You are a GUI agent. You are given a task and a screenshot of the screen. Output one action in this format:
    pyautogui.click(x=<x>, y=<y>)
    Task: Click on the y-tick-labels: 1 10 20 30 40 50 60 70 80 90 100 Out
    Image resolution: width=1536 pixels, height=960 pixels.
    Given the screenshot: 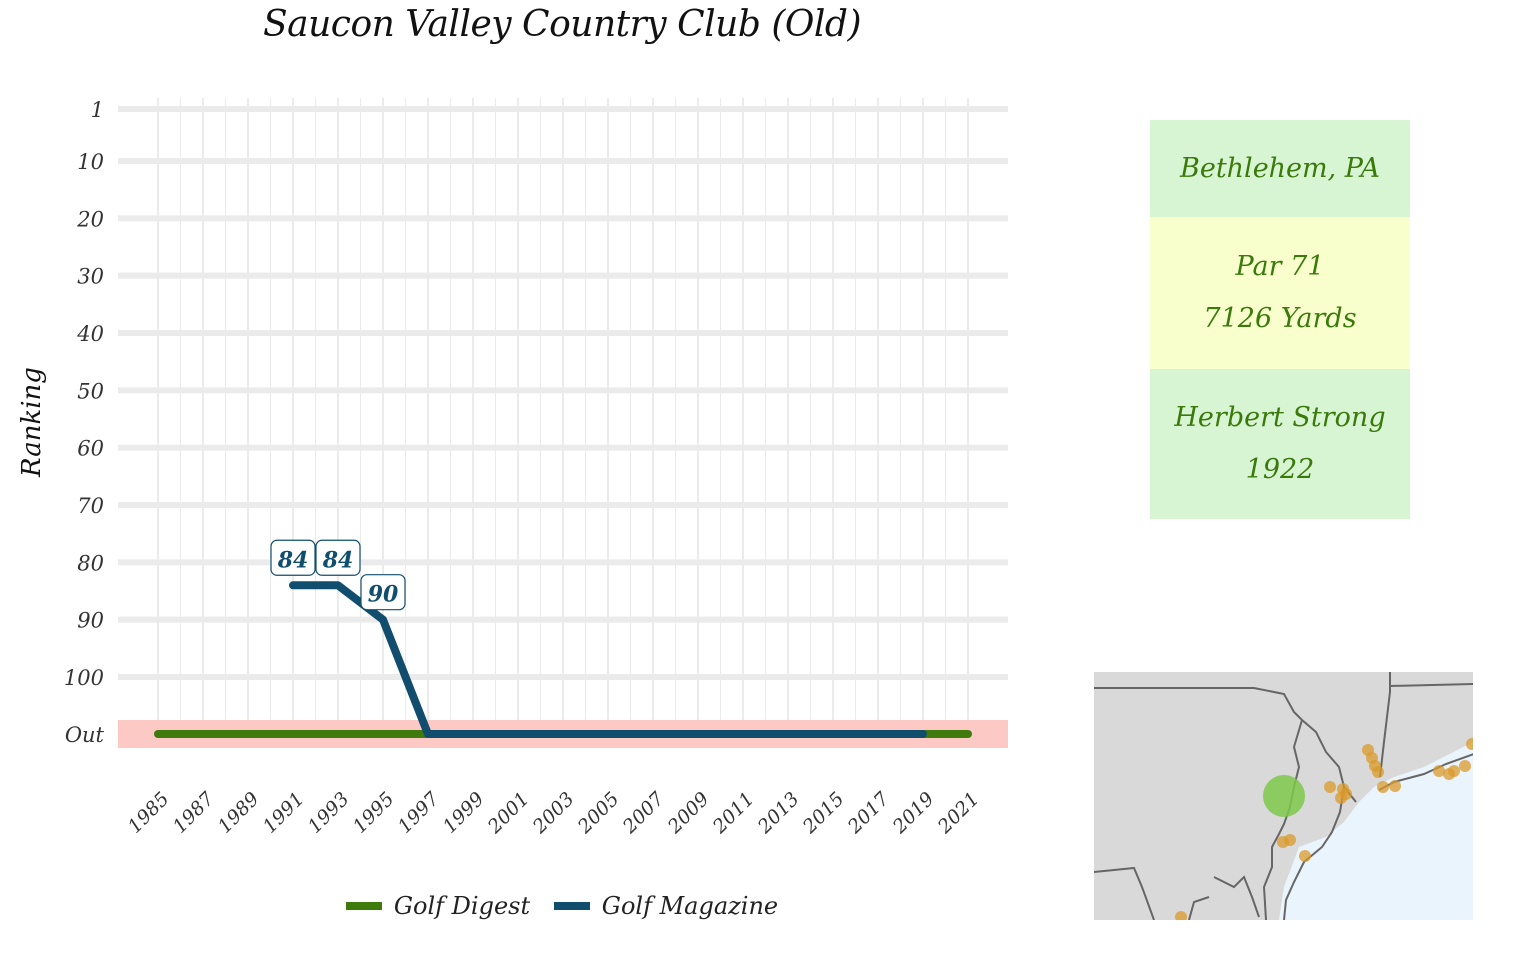 What is the action you would take?
    pyautogui.click(x=84, y=422)
    